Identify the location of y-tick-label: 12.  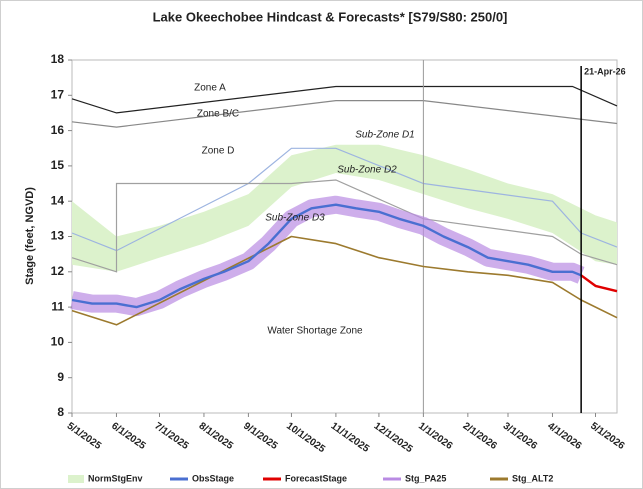
(58, 271).